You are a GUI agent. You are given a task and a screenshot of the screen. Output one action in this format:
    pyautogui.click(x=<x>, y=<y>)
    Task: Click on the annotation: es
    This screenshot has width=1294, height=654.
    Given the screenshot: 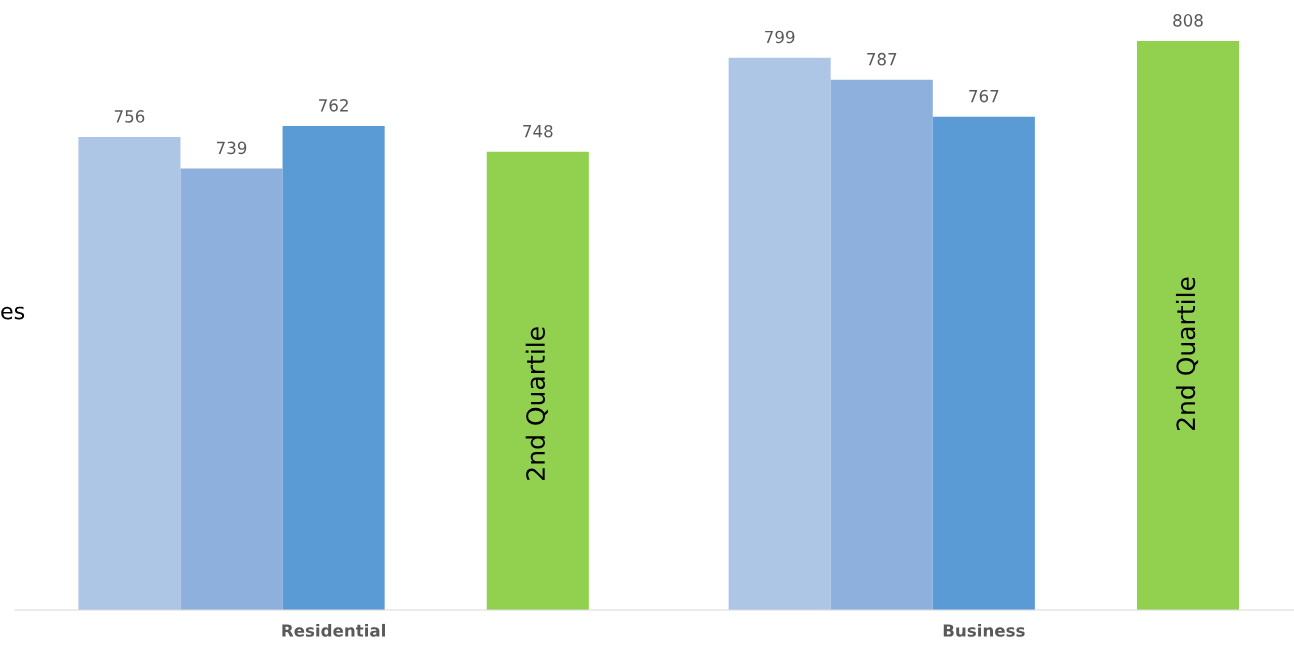 What is the action you would take?
    pyautogui.click(x=13, y=313)
    